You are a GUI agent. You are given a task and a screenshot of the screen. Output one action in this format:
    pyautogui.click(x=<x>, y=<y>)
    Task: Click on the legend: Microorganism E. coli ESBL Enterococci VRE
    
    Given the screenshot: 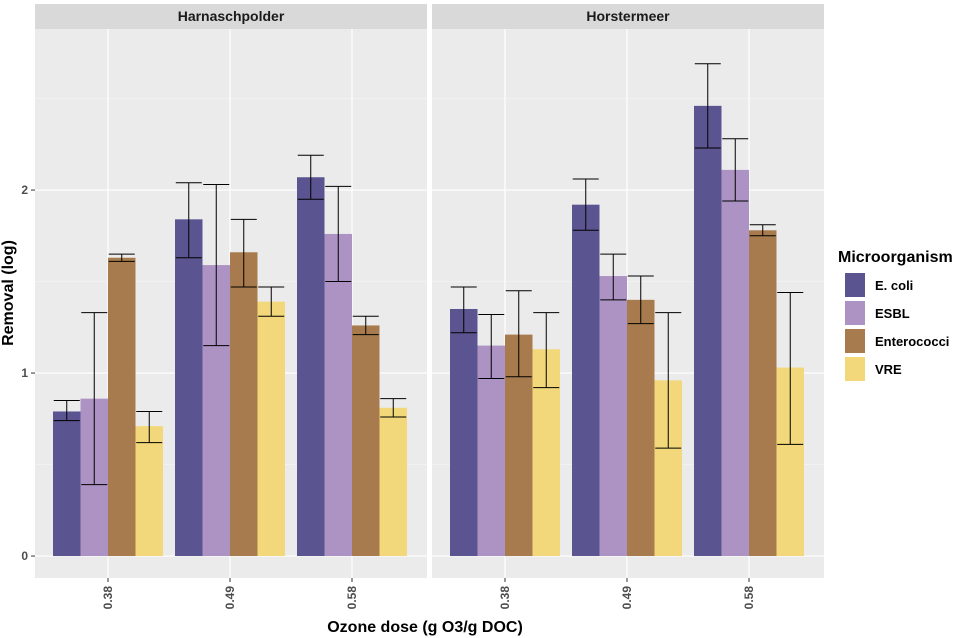 What is the action you would take?
    pyautogui.click(x=895, y=315)
    